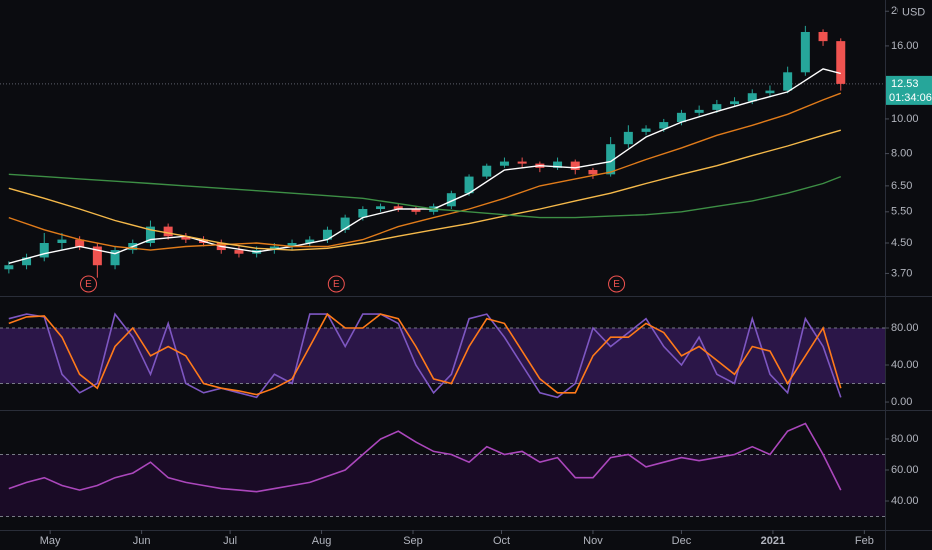  I want to click on band, so click(442, 485).